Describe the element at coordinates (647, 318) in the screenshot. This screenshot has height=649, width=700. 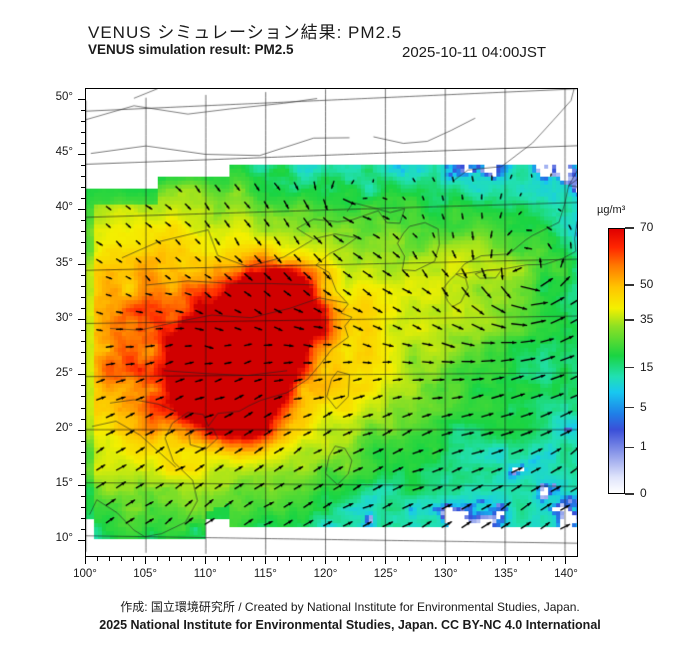
I see `colorbar-tick-label: 35` at that location.